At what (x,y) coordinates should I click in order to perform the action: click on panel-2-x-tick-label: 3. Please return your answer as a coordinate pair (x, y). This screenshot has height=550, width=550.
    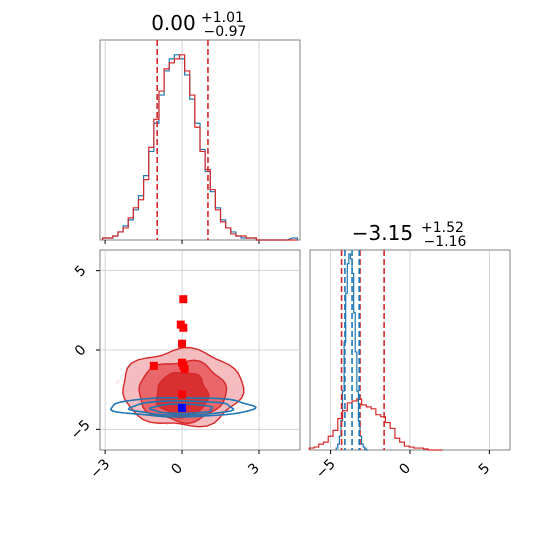
    Looking at the image, I should click on (254, 469).